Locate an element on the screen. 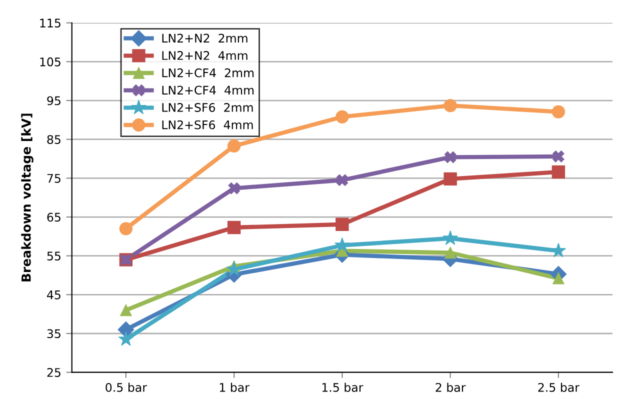 Image resolution: width=625 pixels, height=416 pixels. legend-label: LN2+CF4 4mm is located at coordinates (208, 90).